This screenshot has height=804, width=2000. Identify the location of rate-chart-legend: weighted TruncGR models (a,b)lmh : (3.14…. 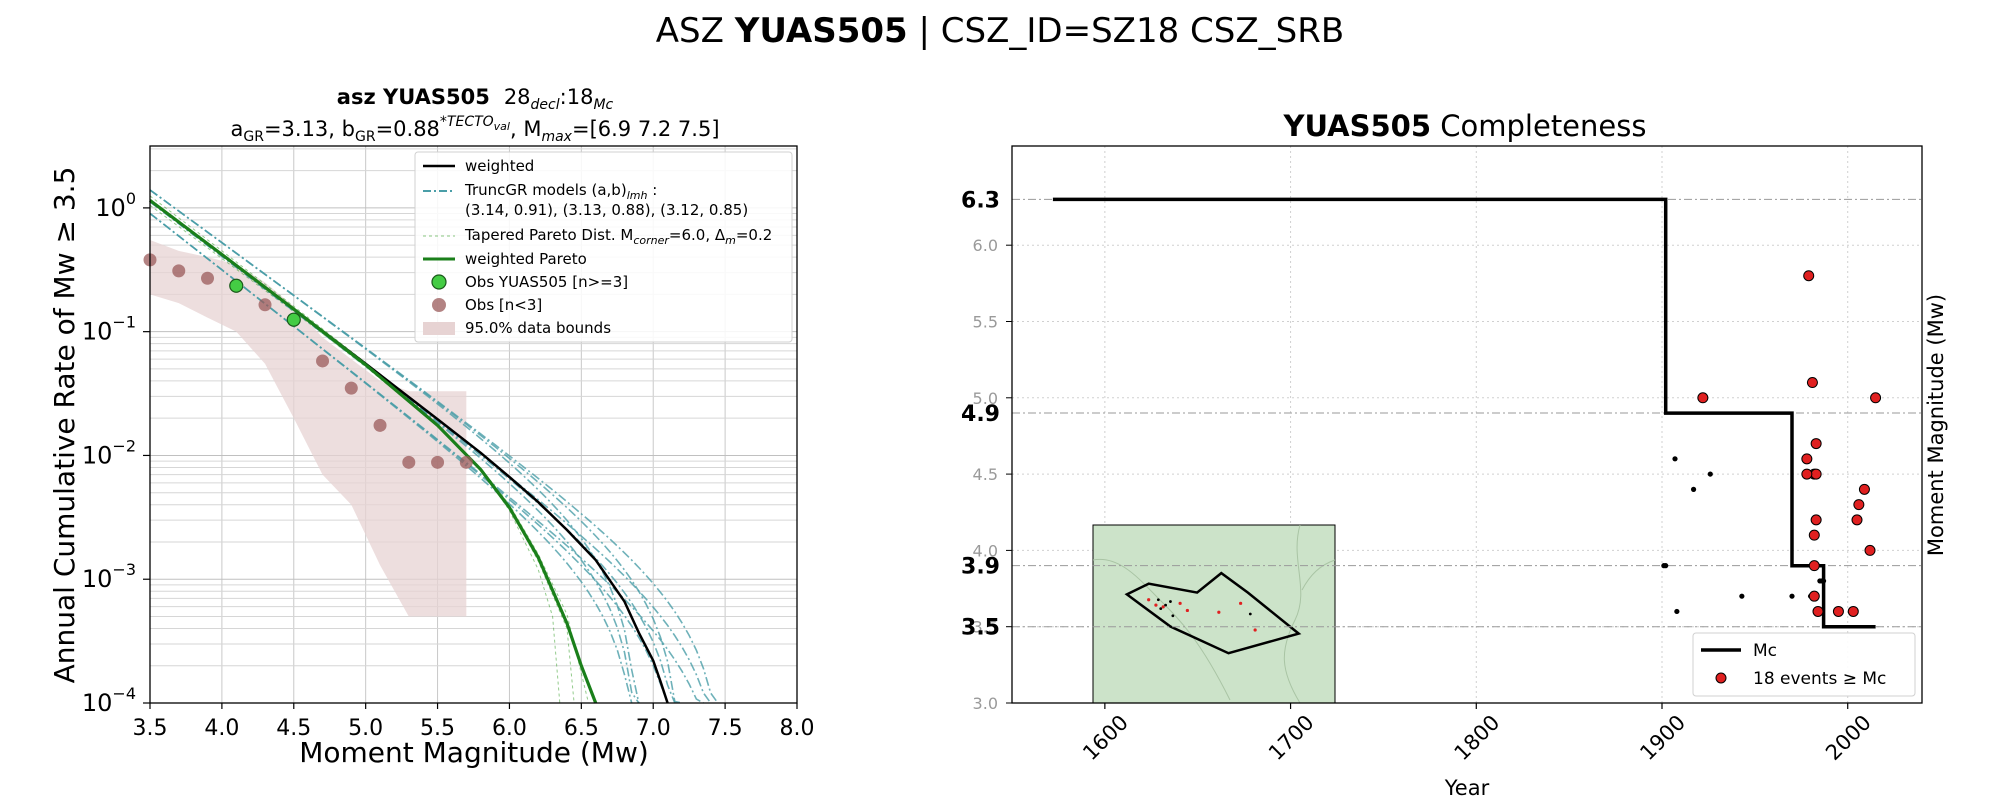
(603, 247).